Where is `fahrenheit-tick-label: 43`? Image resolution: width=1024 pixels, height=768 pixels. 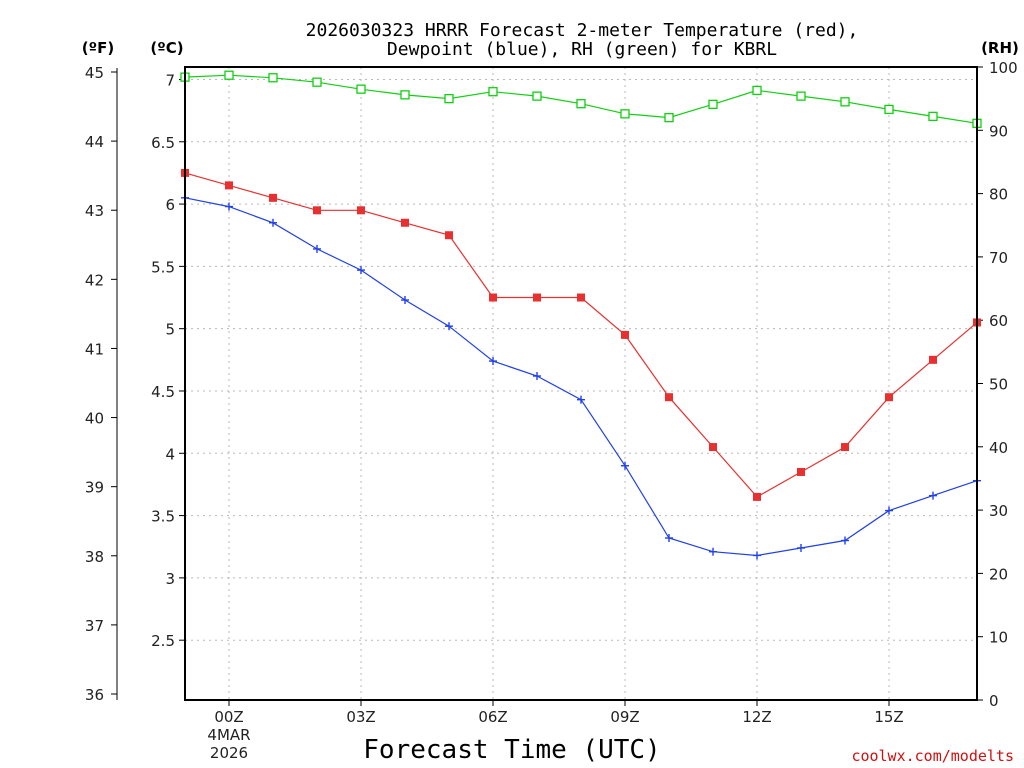
fahrenheit-tick-label: 43 is located at coordinates (94, 211).